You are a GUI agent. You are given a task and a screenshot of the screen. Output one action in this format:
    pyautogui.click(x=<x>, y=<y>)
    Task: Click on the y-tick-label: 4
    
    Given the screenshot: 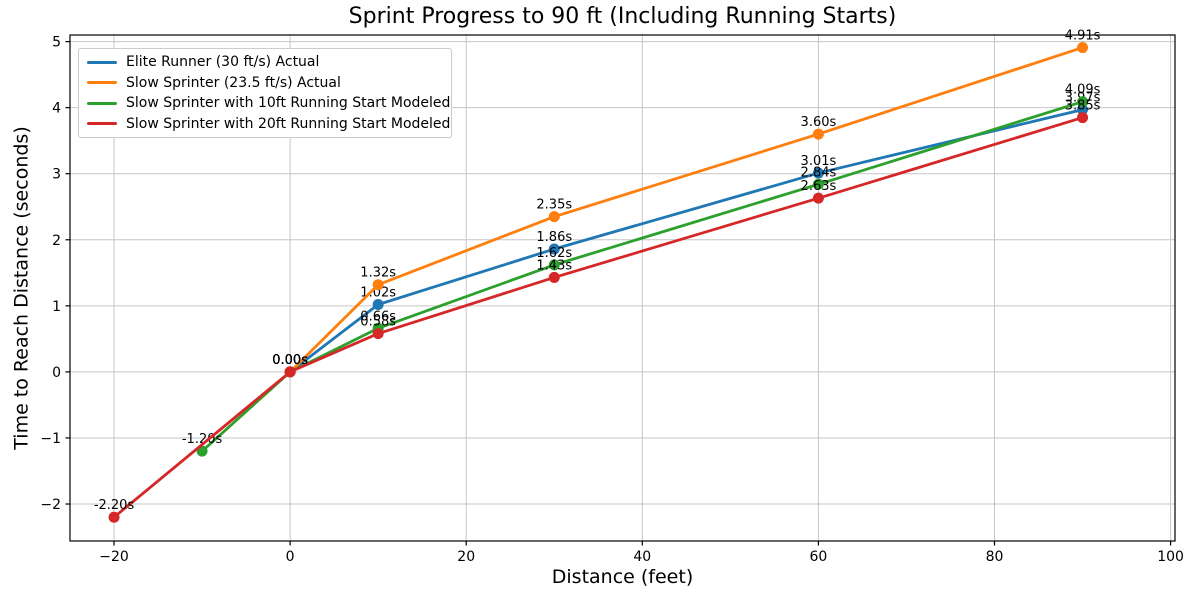 What is the action you would take?
    pyautogui.click(x=56, y=109)
    